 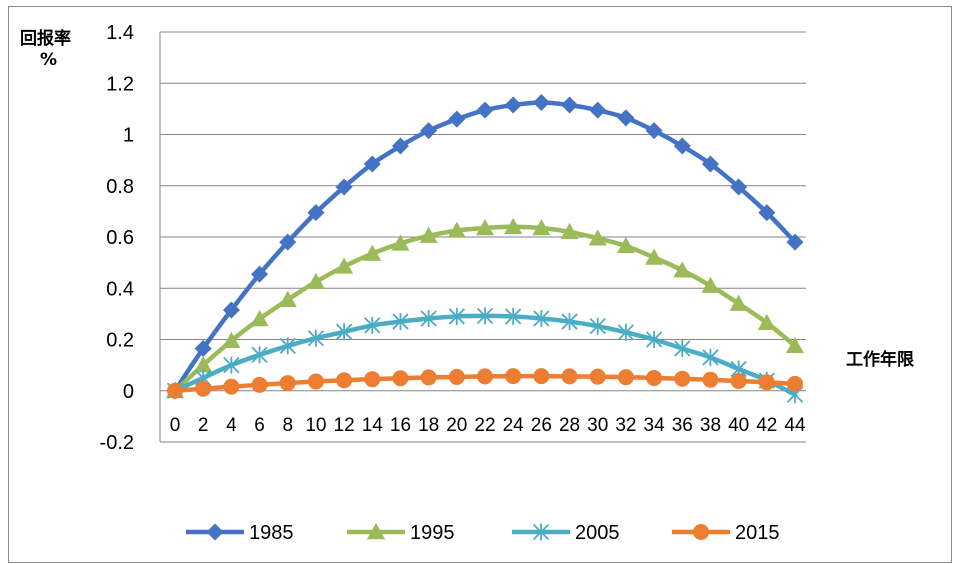 What do you see at coordinates (45, 39) in the screenshot?
I see `y-axis-title: 回报率` at bounding box center [45, 39].